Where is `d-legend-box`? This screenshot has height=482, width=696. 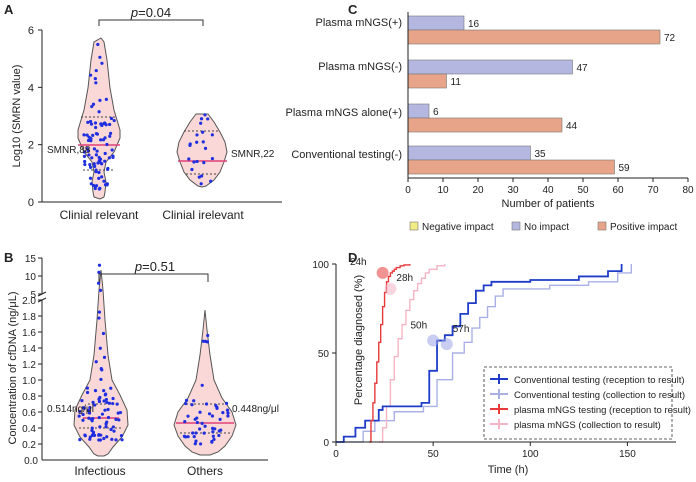 d-legend-box is located at coordinates (578, 403).